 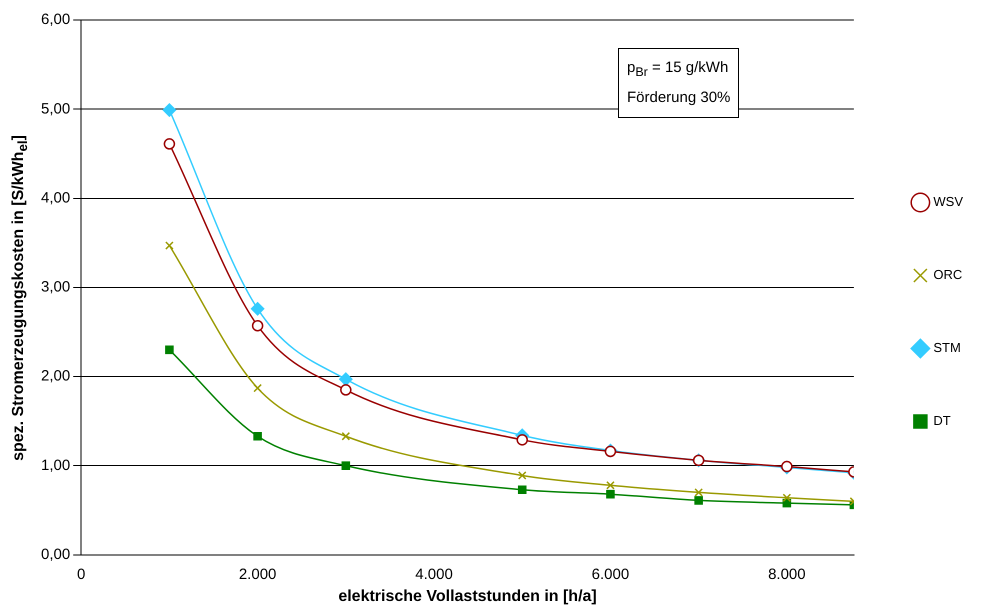 I want to click on y-tick-label: 0,00, so click(x=55, y=554).